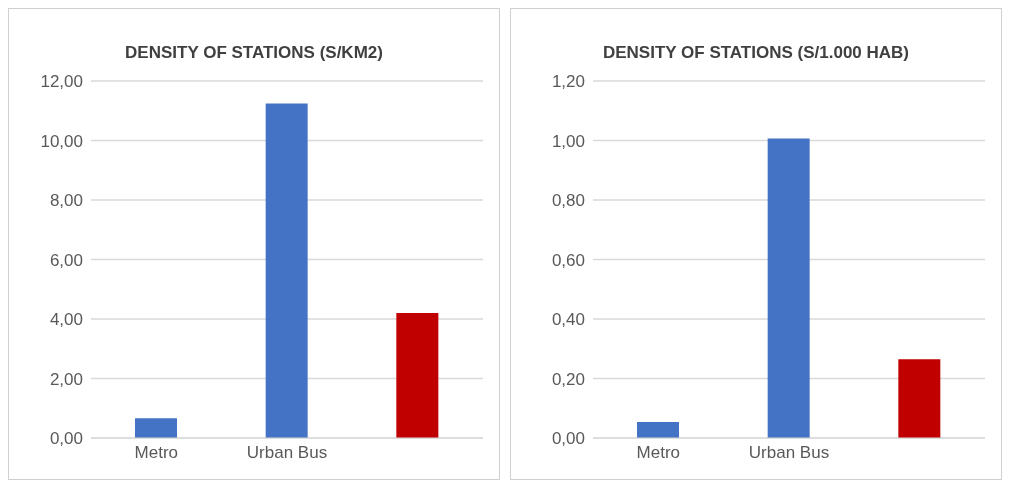 Image resolution: width=1009 pixels, height=480 pixels. I want to click on chart-title: DENSITY OF STATIONS (S/1.000 HAB), so click(756, 53).